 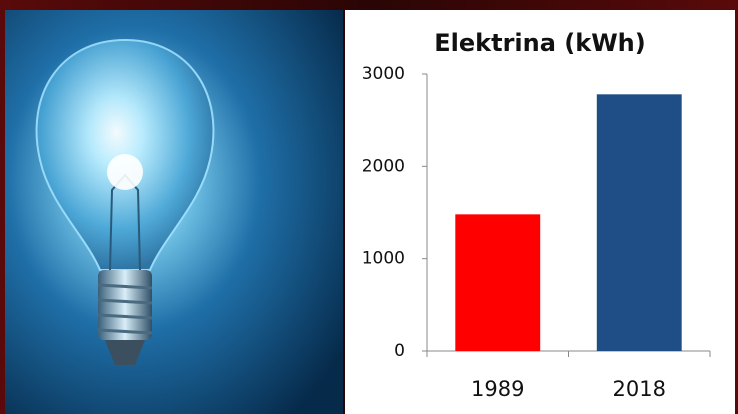 I want to click on y-tick-label: 2000, so click(x=383, y=166).